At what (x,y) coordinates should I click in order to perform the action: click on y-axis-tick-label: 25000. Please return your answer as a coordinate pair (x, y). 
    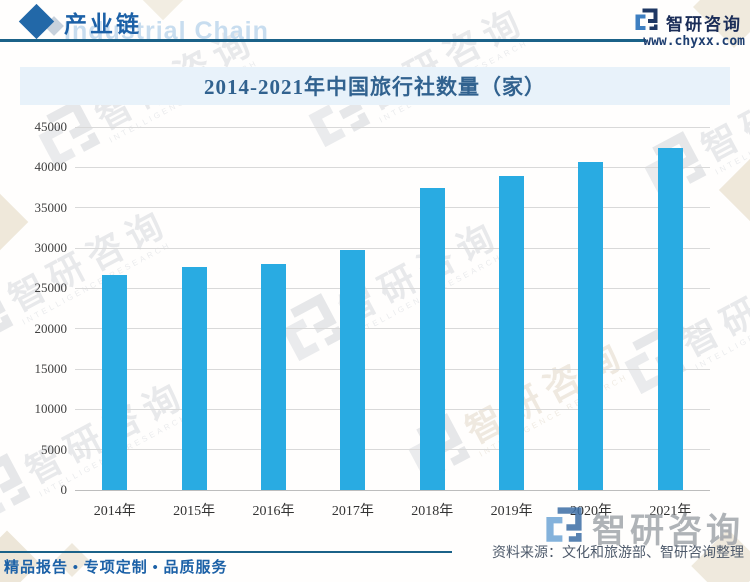
    Looking at the image, I should click on (51, 288).